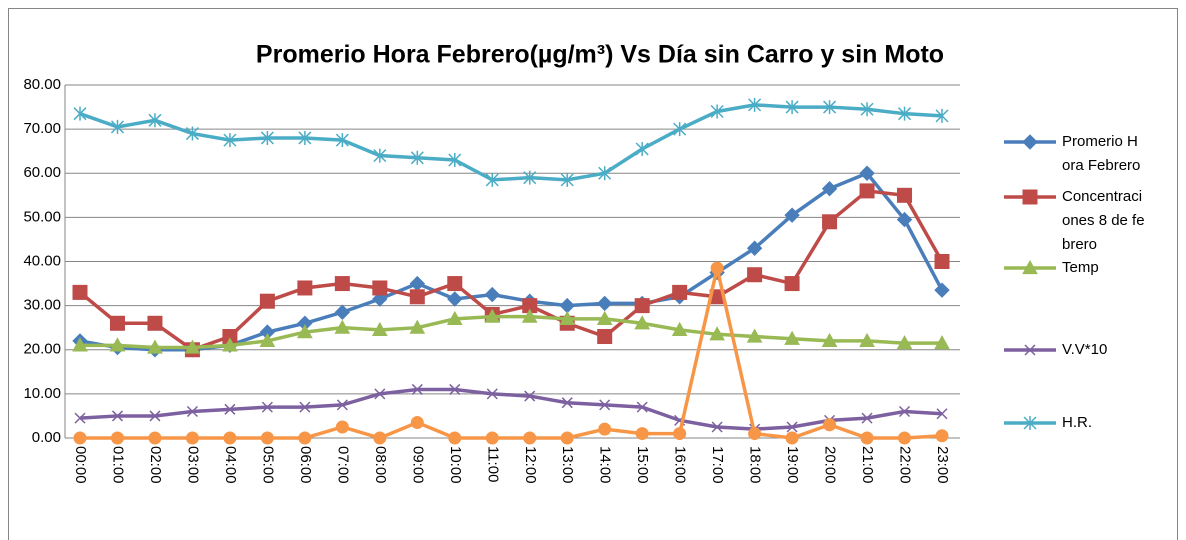 This screenshot has width=1186, height=540. I want to click on x-tick-label: 22:00, so click(905, 465).